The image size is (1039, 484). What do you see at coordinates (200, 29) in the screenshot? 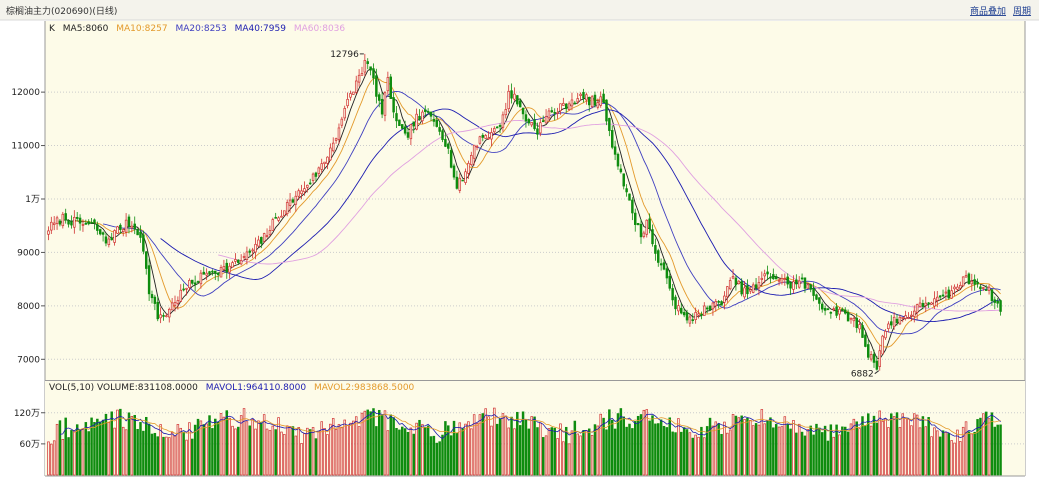
I see `ma20-label: MA20:8253` at bounding box center [200, 29].